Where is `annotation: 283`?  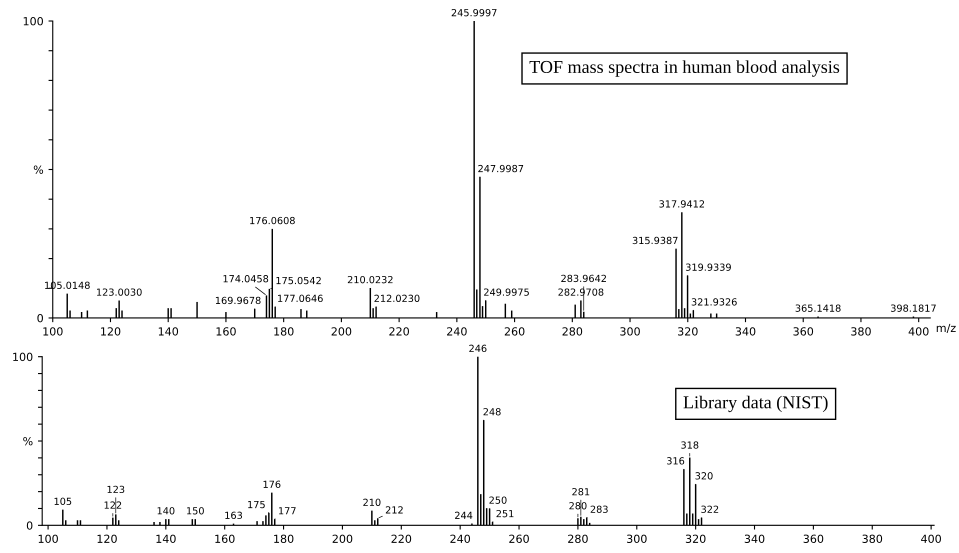
annotation: 283 is located at coordinates (599, 509).